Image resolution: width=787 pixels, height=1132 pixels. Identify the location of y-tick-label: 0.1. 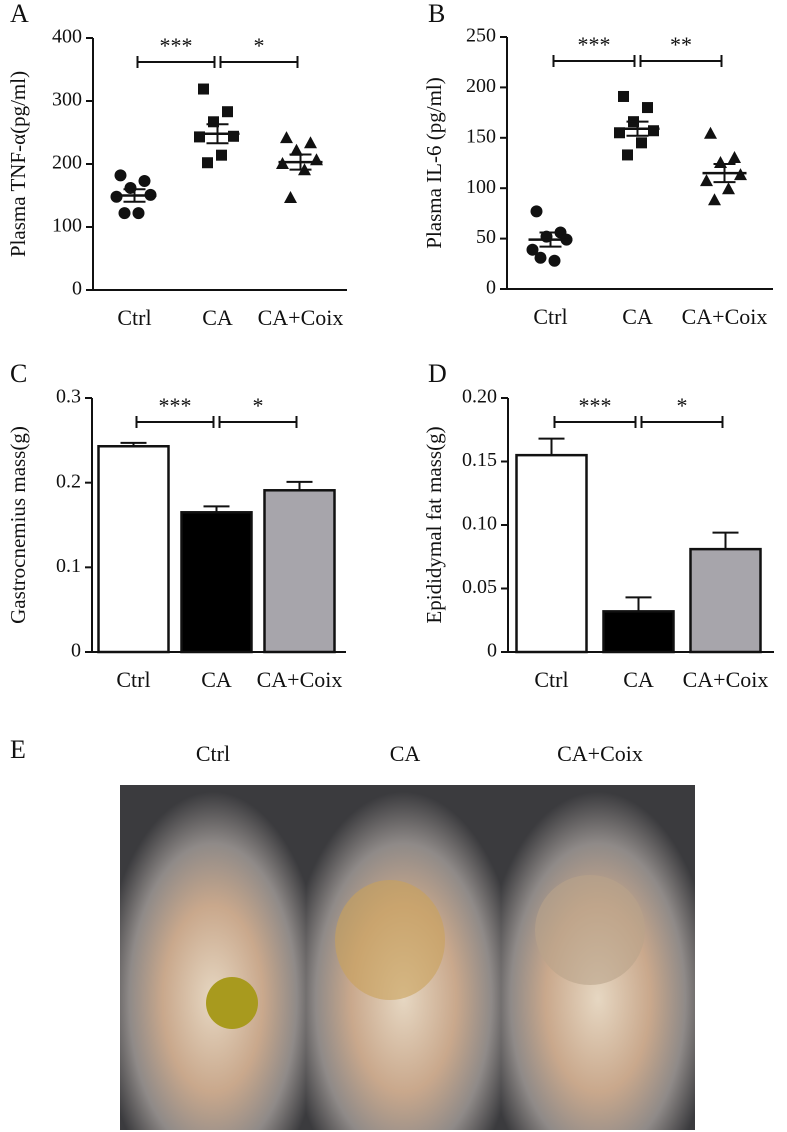
(68, 566).